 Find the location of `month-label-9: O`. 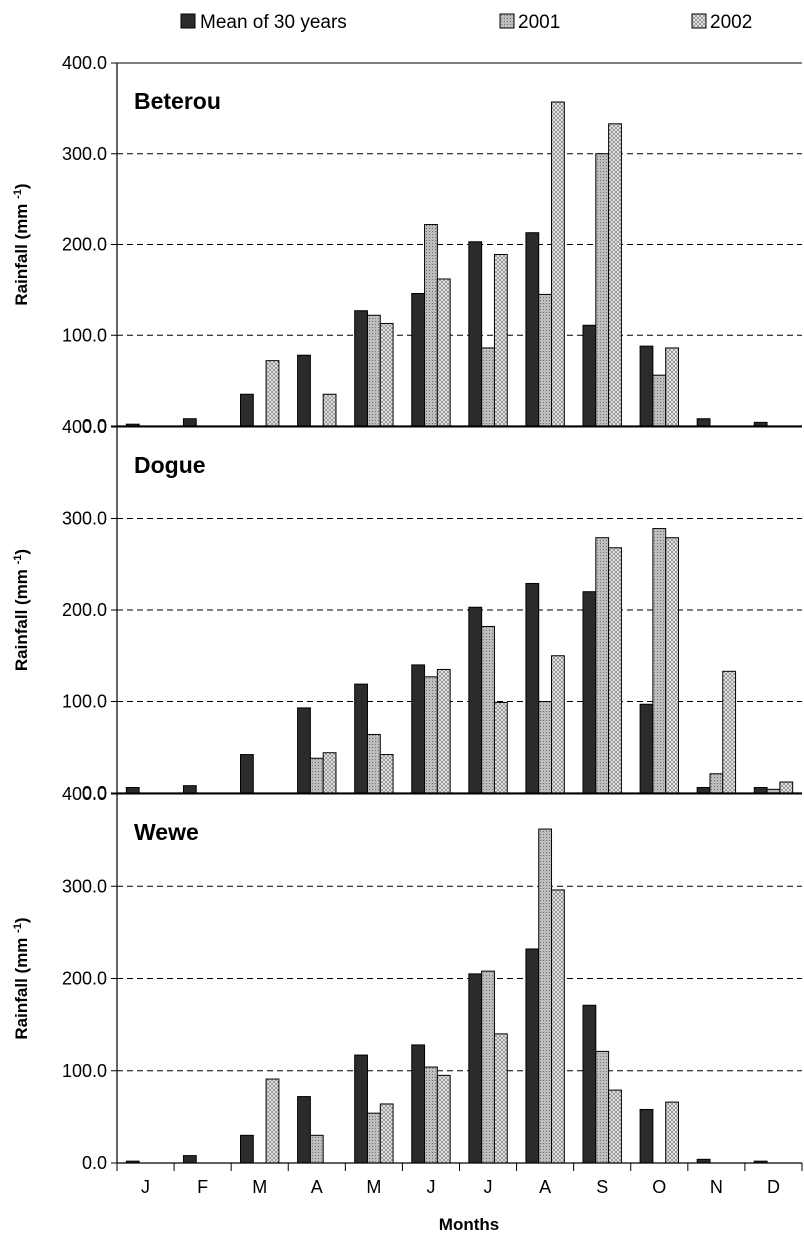

month-label-9: O is located at coordinates (659, 1187).